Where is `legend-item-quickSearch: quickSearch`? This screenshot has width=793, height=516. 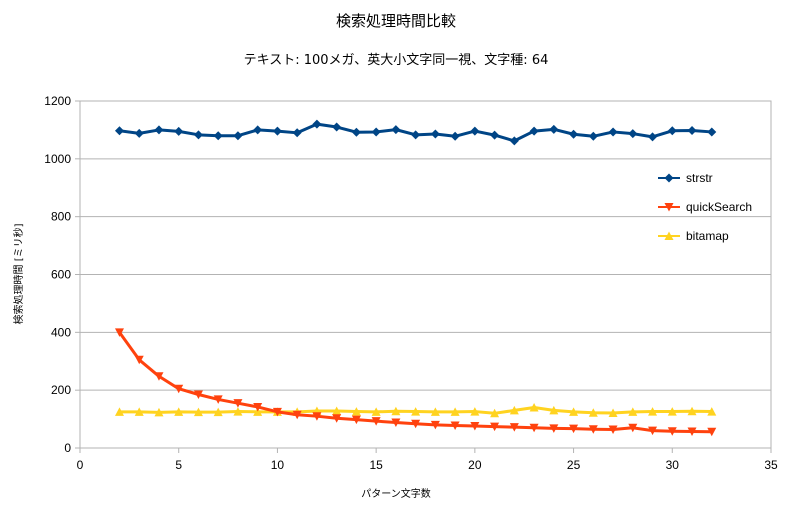
legend-item-quickSearch: quickSearch is located at coordinates (705, 207).